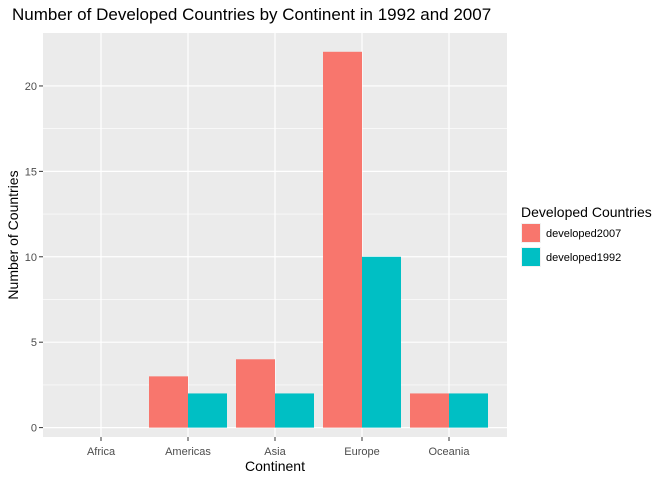 Image resolution: width=672 pixels, height=480 pixels. I want to click on bar-developed1992-americas, so click(207, 410).